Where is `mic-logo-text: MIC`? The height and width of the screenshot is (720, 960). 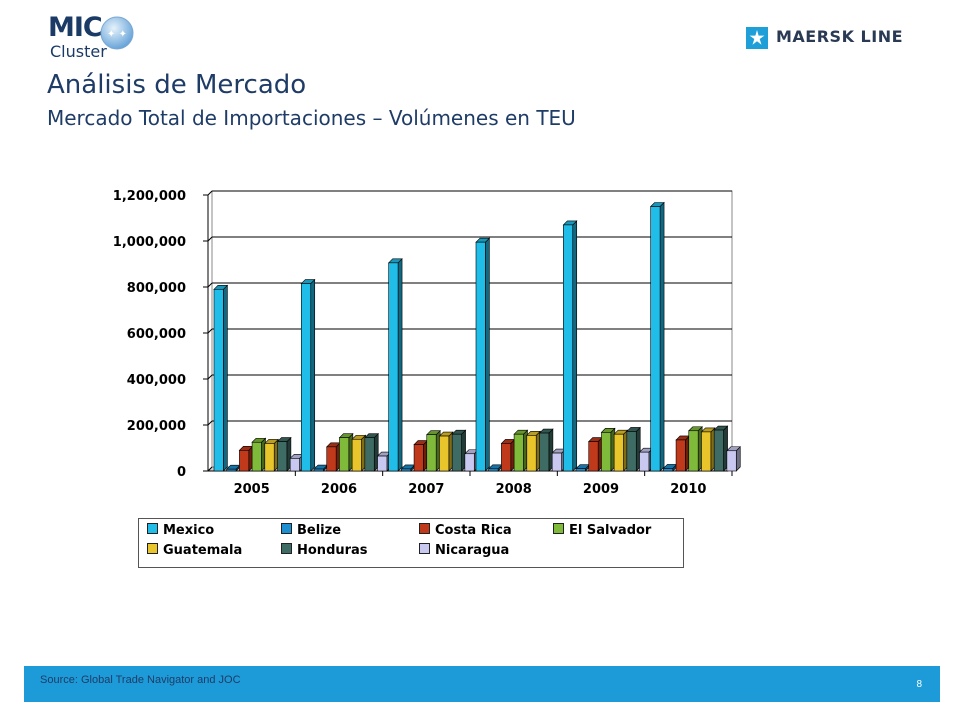 mic-logo-text: MIC is located at coordinates (75, 27).